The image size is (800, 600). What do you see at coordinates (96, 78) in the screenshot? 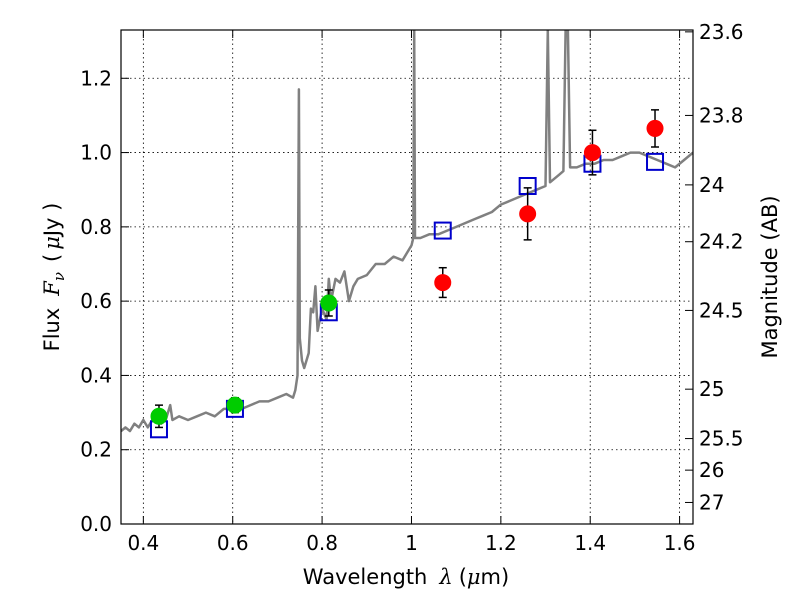
I see `y-tick-label: 1.2` at bounding box center [96, 78].